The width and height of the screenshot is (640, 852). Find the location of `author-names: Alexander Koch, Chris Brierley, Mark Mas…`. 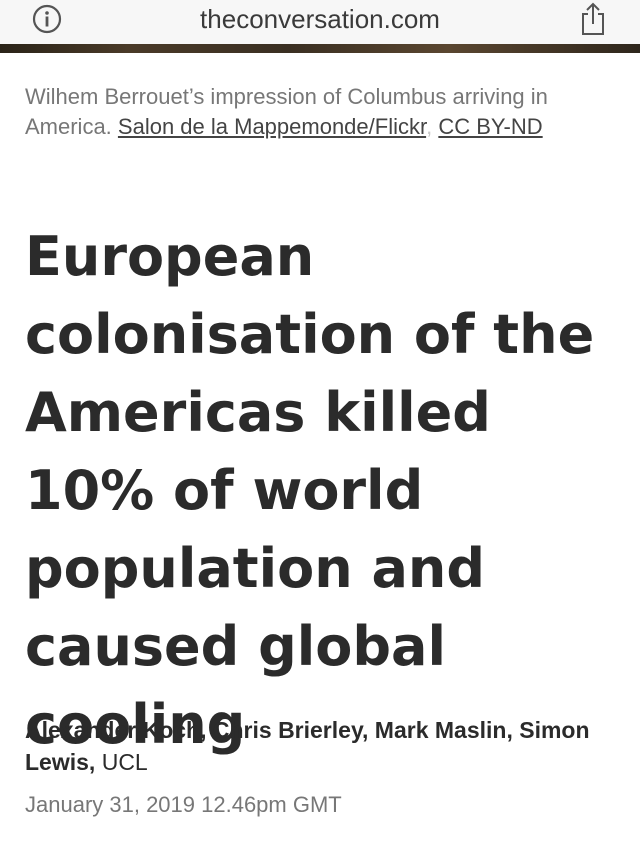

author-names: Alexander Koch, Chris Brierley, Mark Mas… is located at coordinates (307, 746).